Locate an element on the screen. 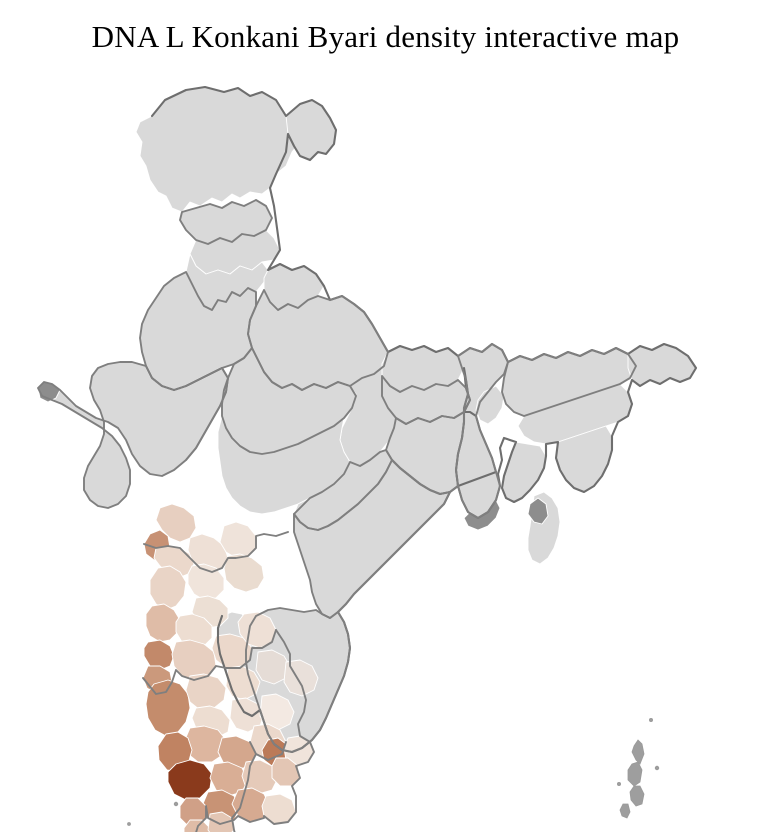  state-boundary-karnataka-east is located at coordinates (255, 730).